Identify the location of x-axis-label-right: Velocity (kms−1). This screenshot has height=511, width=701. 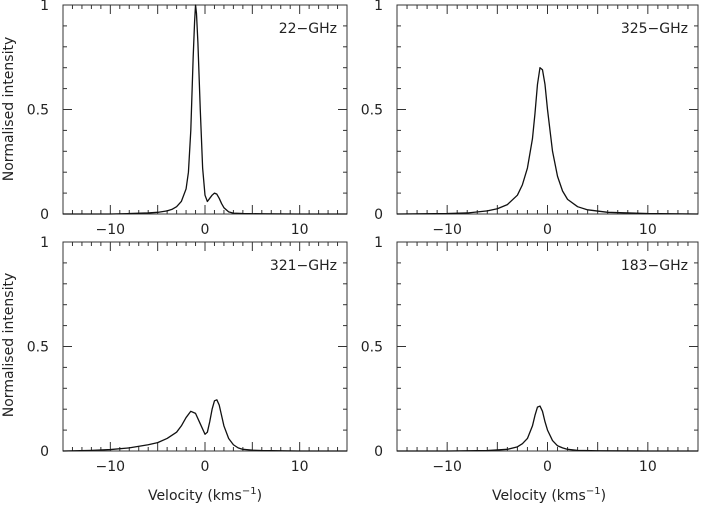
(549, 495).